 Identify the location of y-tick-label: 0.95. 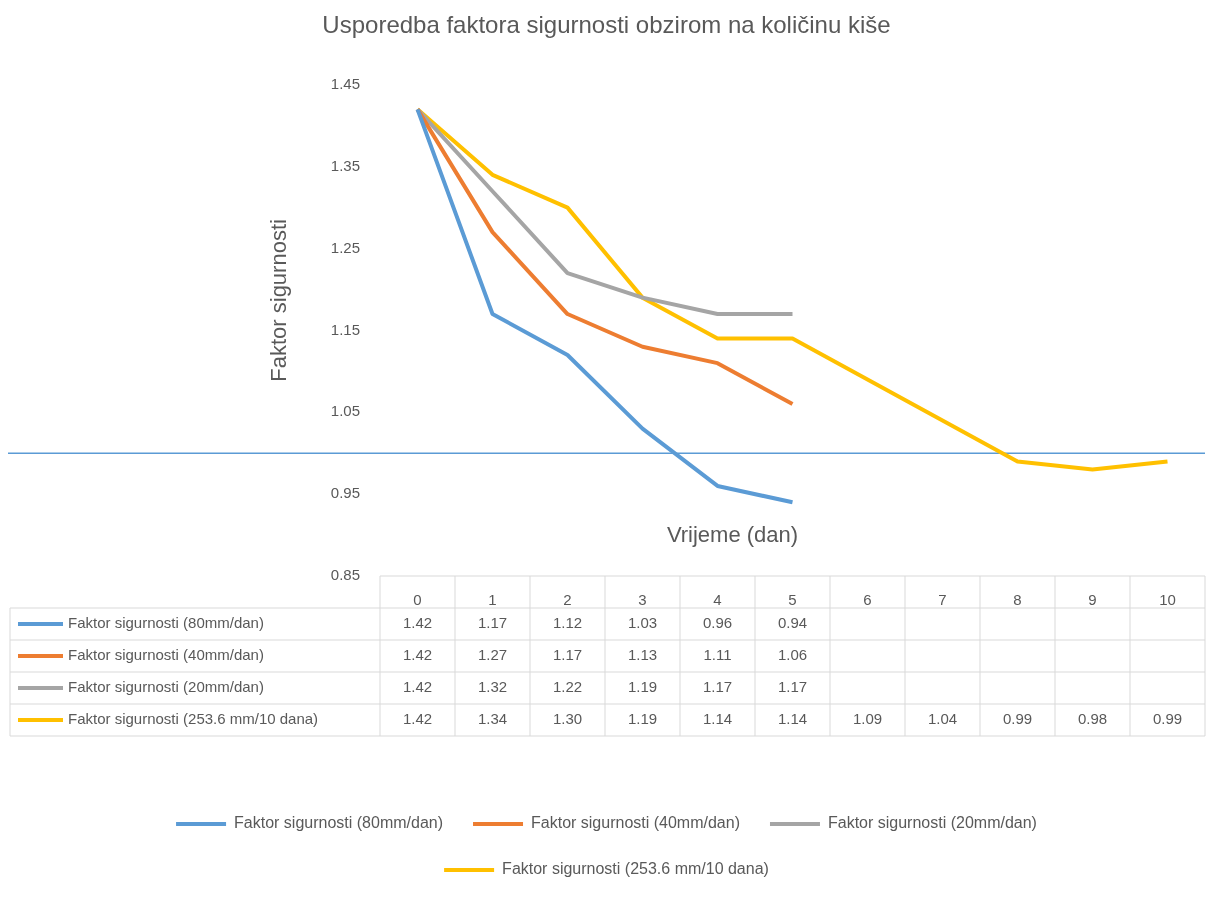
(345, 493).